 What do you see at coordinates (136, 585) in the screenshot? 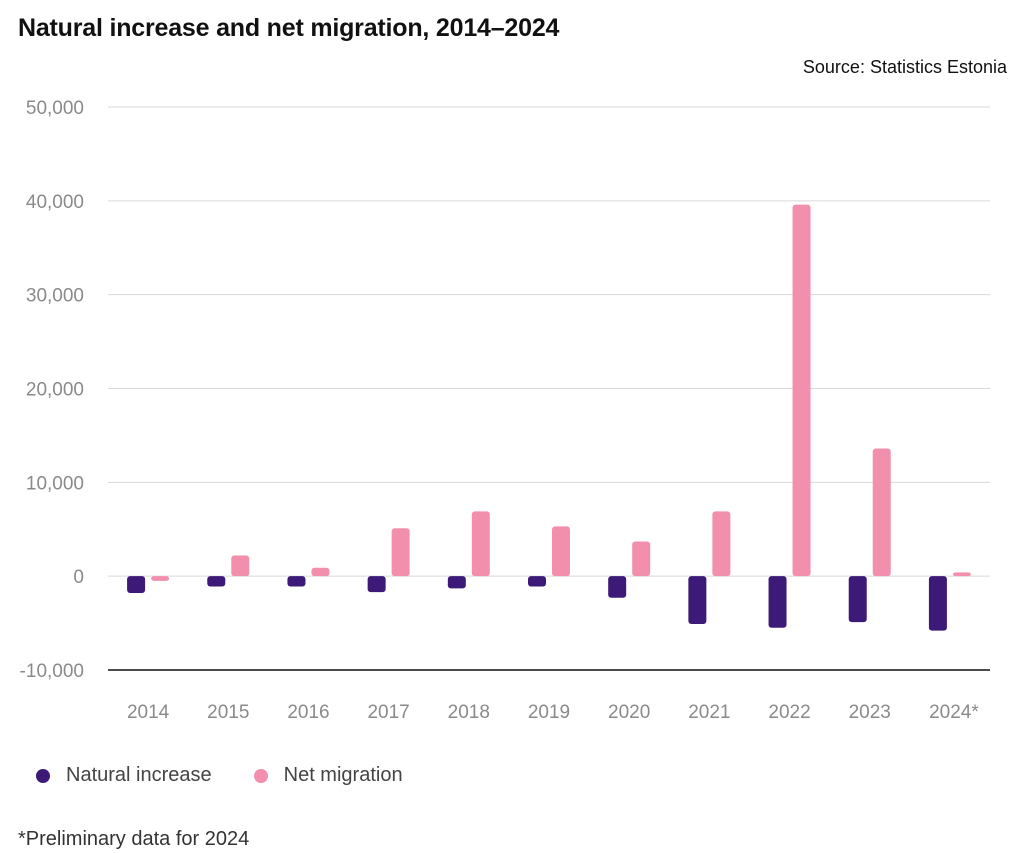
I see `bar-natural-increase-2014` at bounding box center [136, 585].